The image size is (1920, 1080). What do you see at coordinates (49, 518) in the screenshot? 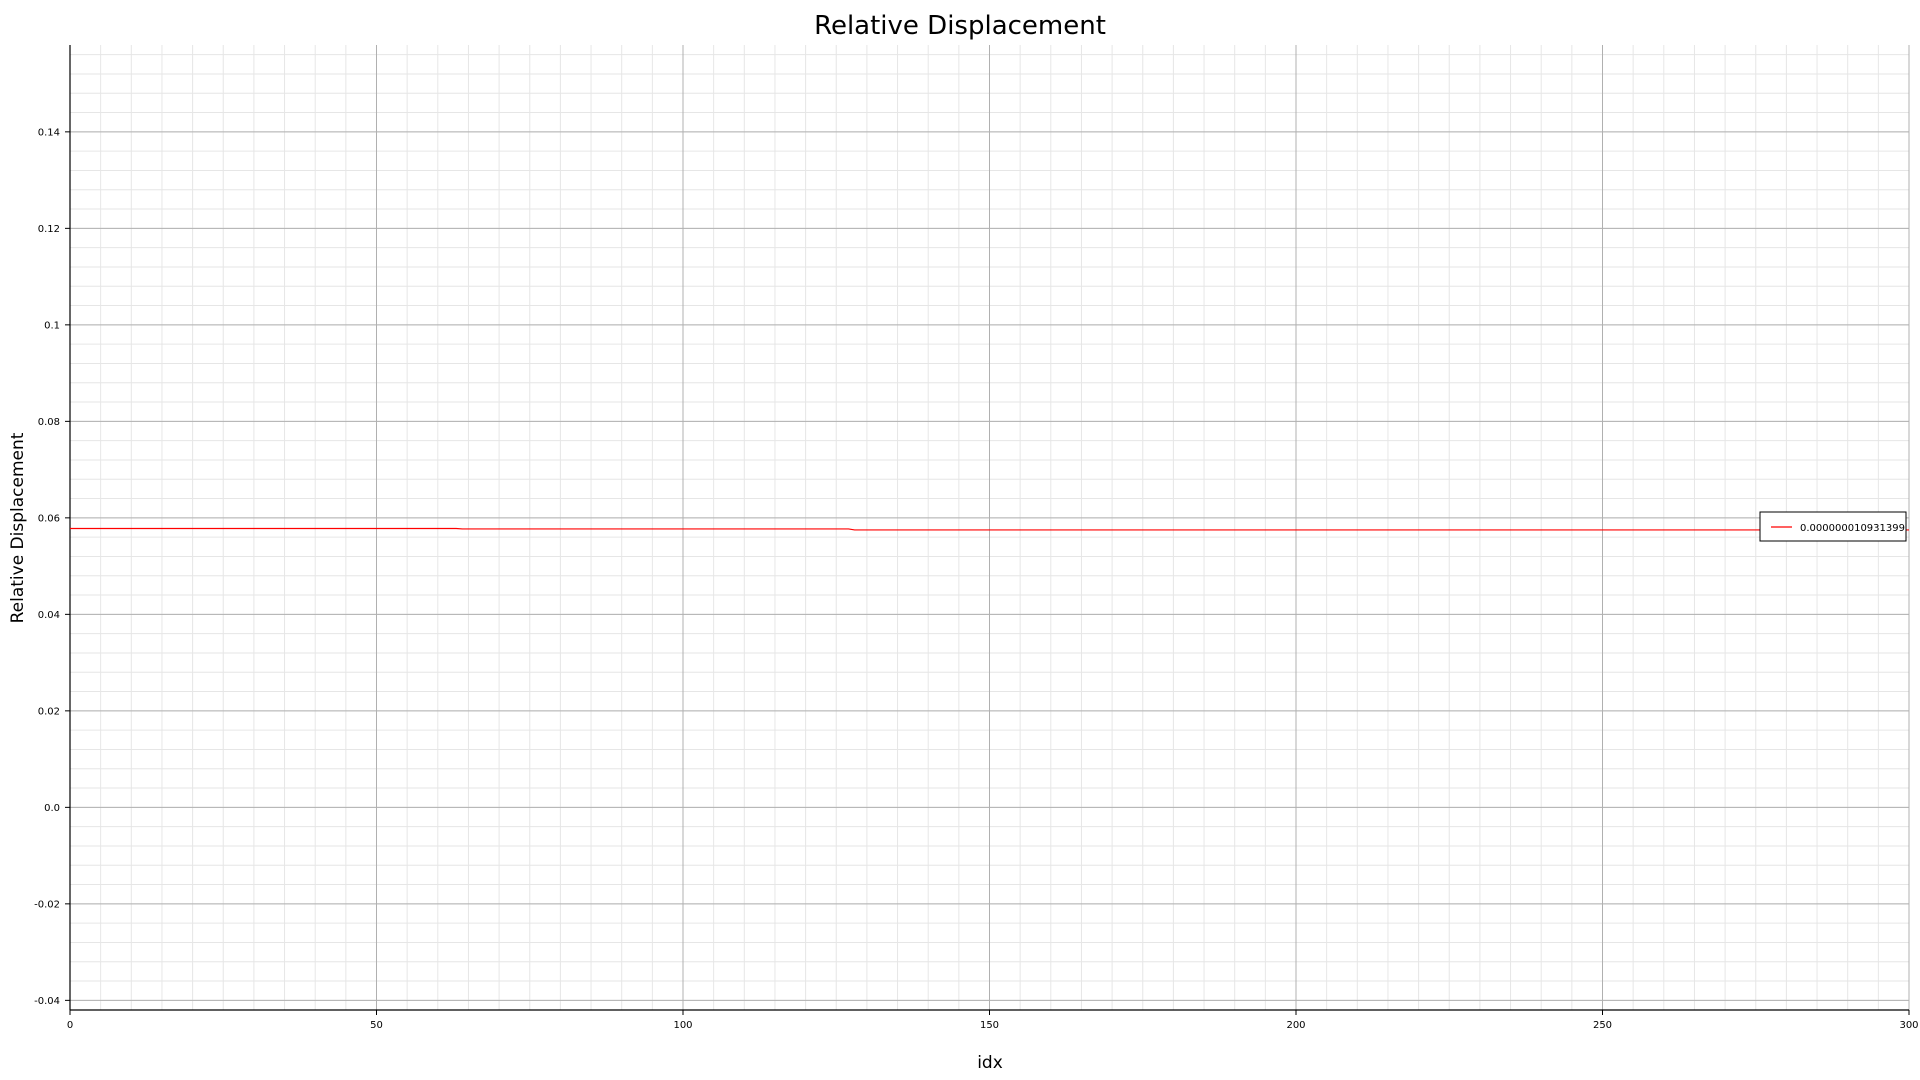
I see `y-tick-label: 0.06` at bounding box center [49, 518].